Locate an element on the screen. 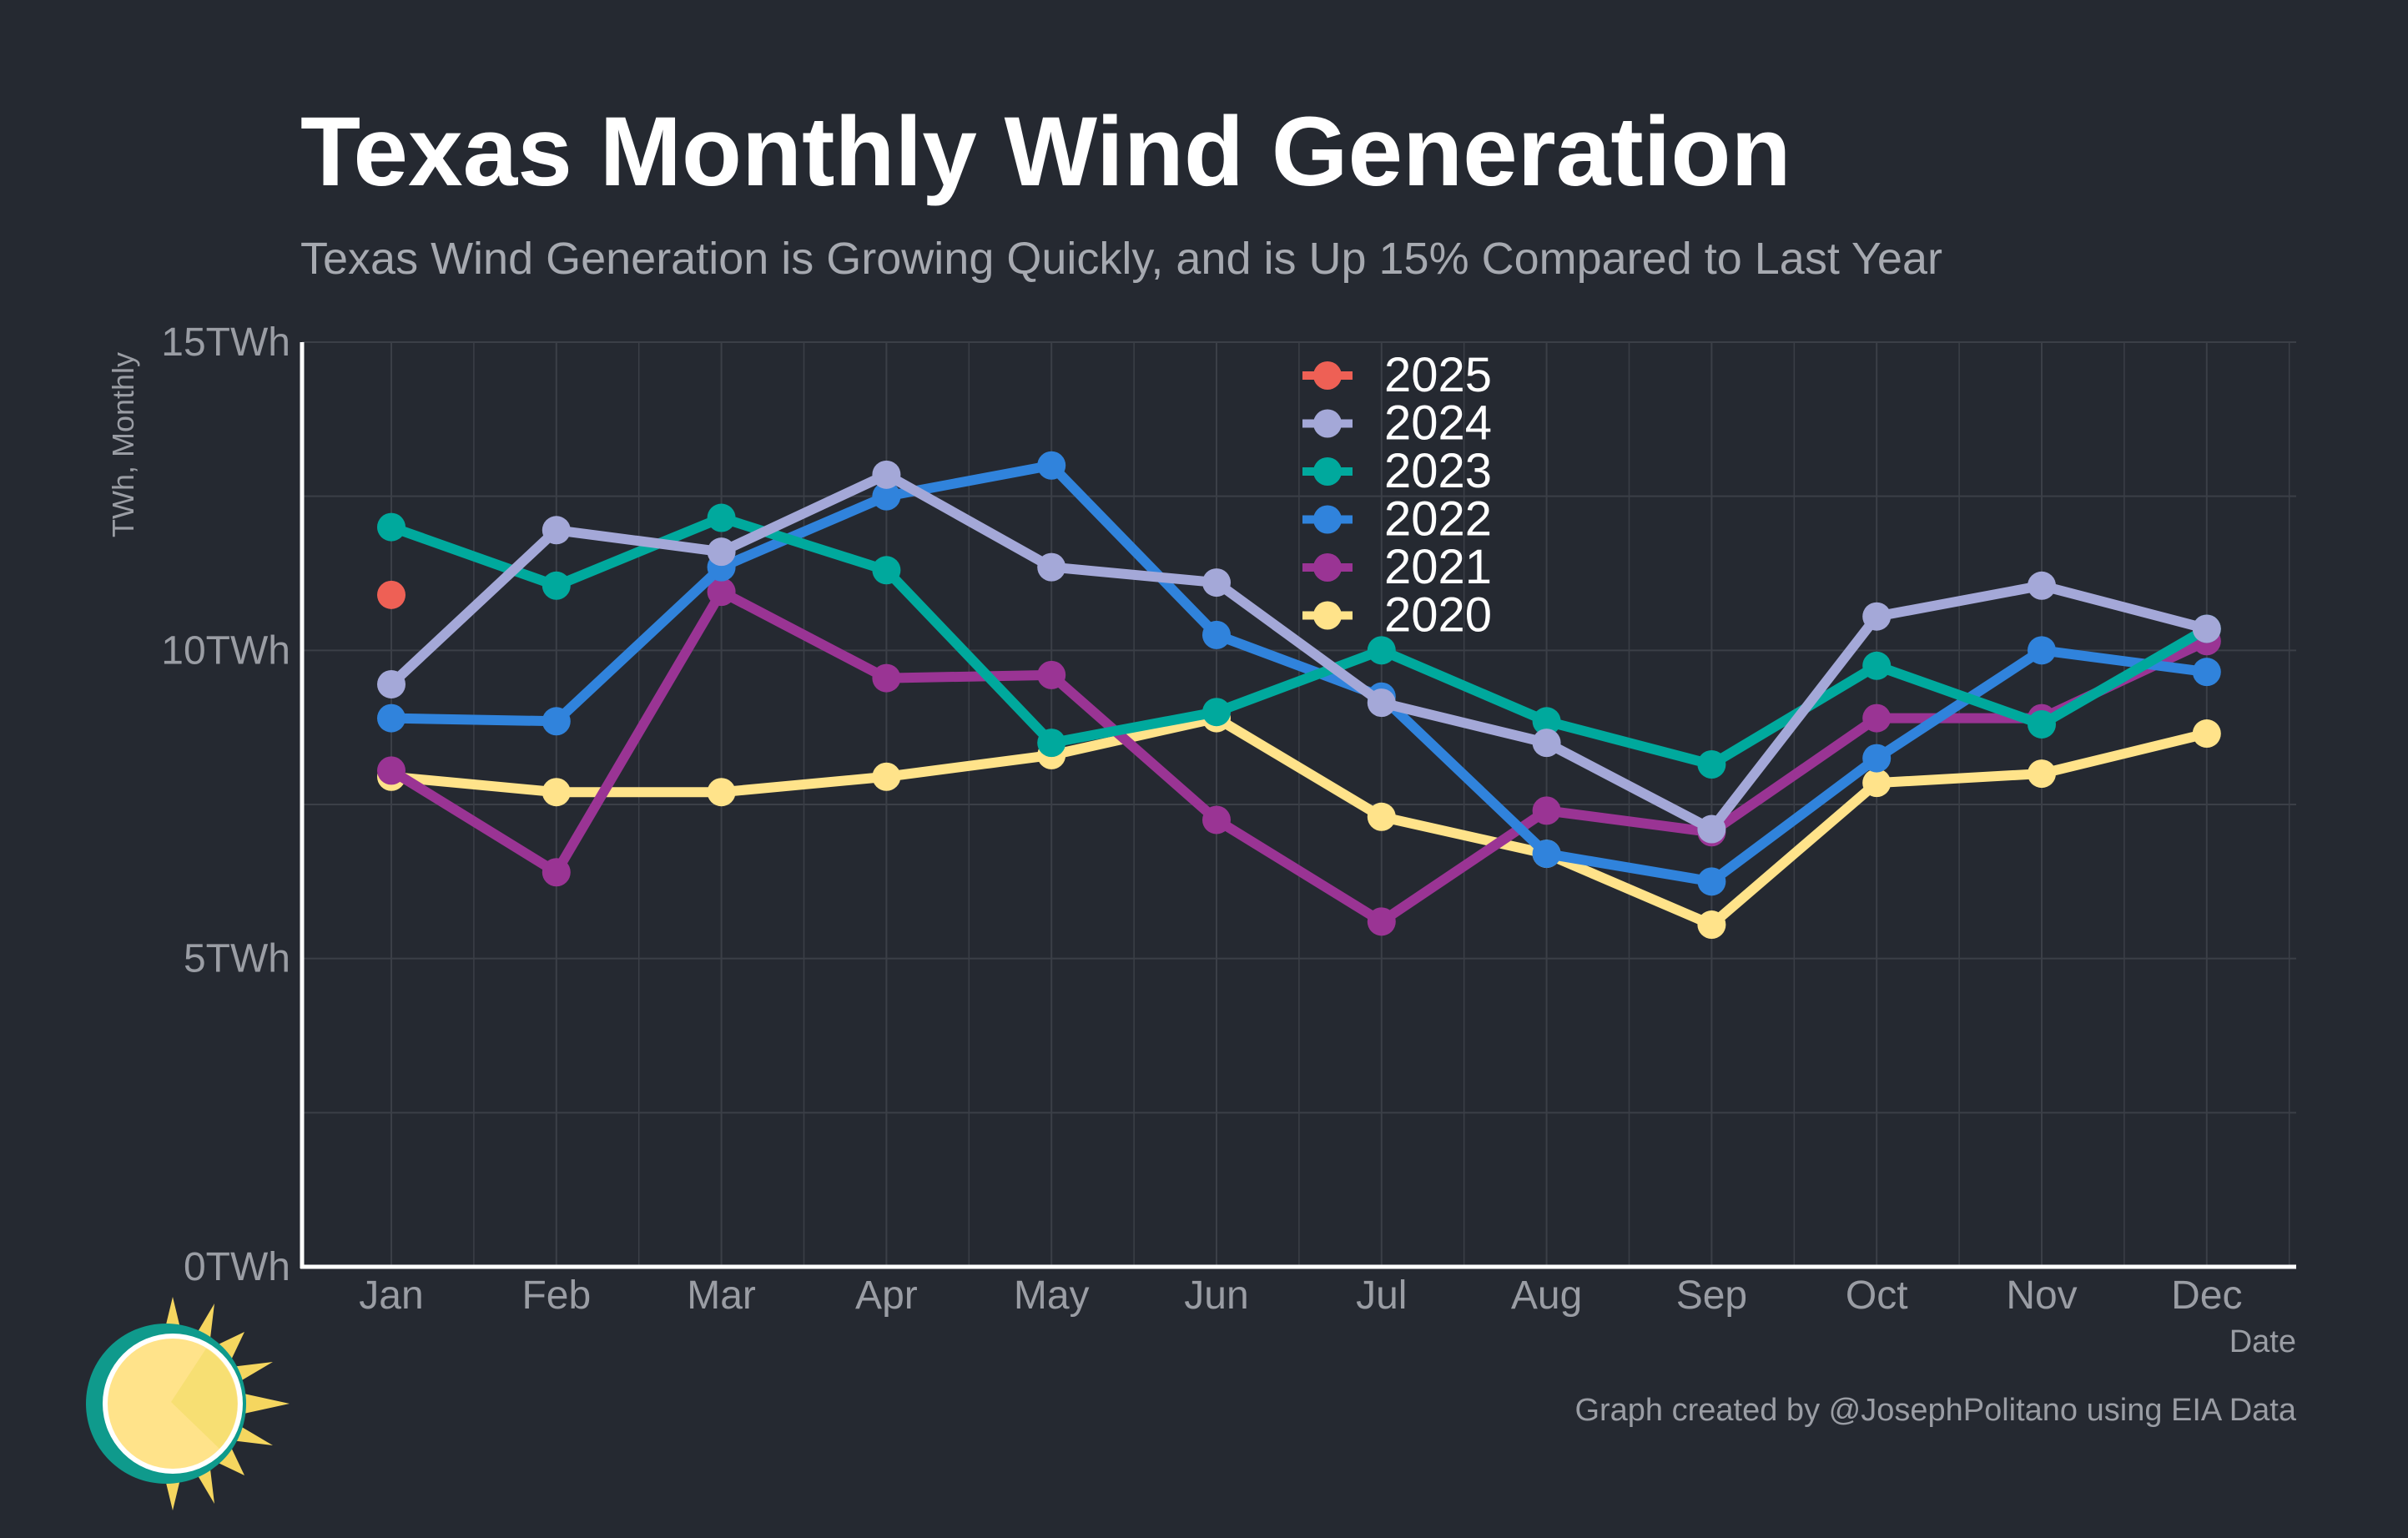 The width and height of the screenshot is (2408, 1538). legend-item-2021: 2021 is located at coordinates (1397, 567).